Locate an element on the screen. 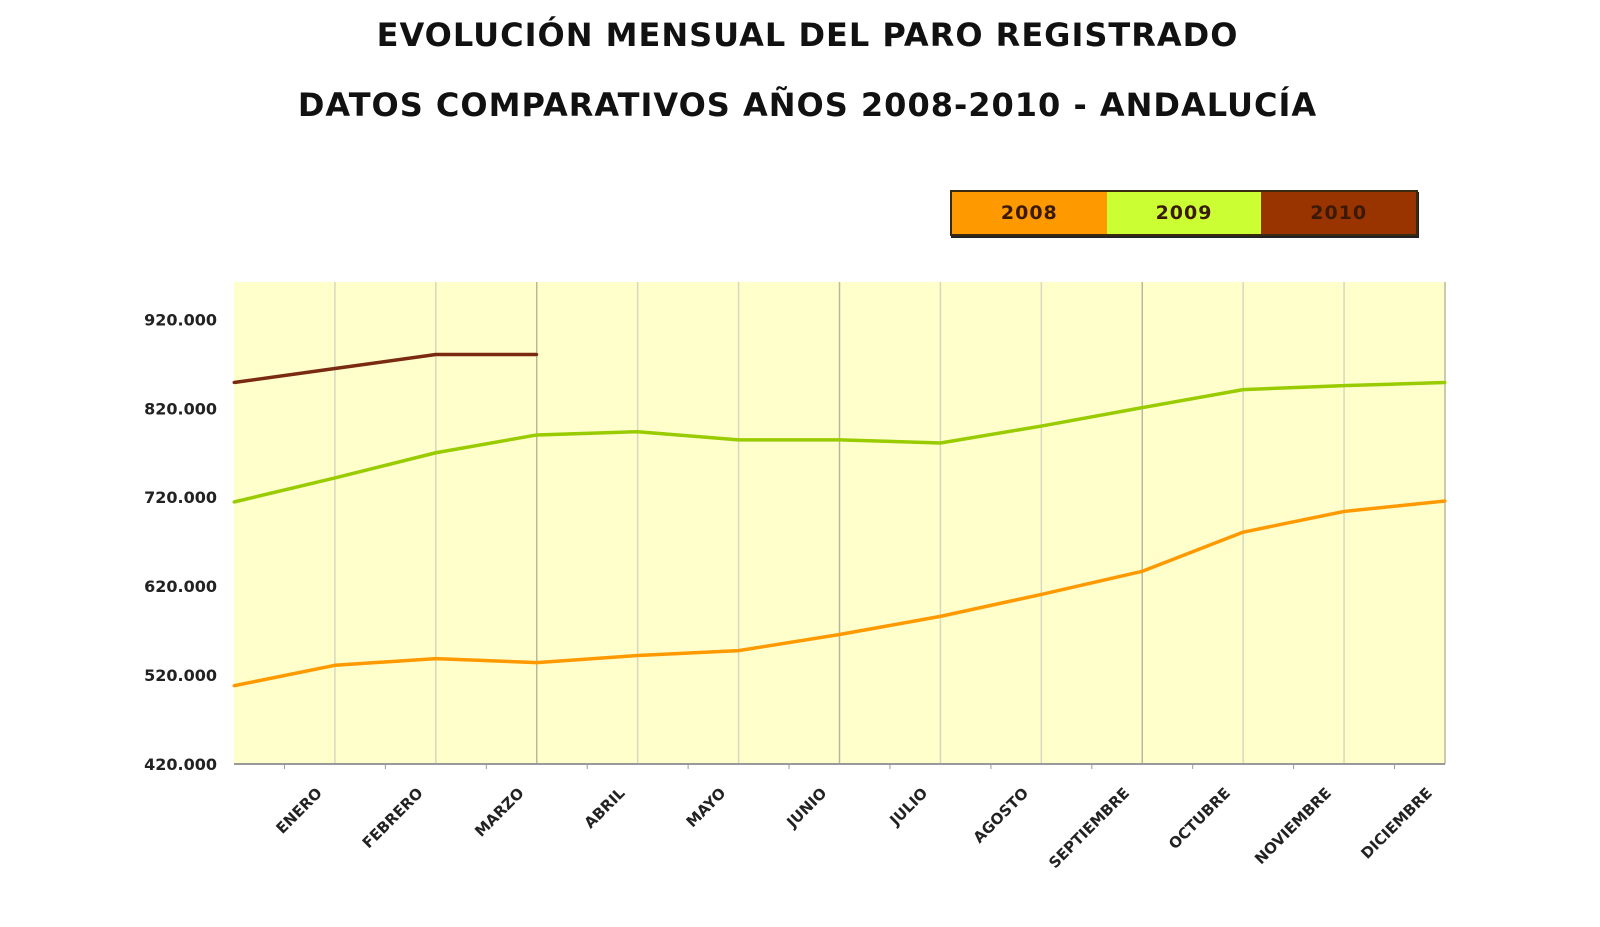 Image resolution: width=1600 pixels, height=927 pixels. x-tick-label: FEBRERO is located at coordinates (393, 818).